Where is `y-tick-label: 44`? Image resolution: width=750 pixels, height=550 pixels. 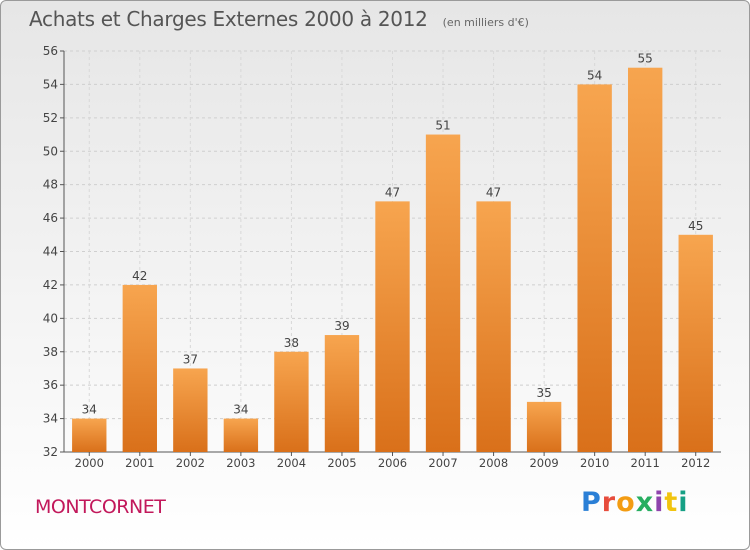
y-tick-label: 44 is located at coordinates (50, 252).